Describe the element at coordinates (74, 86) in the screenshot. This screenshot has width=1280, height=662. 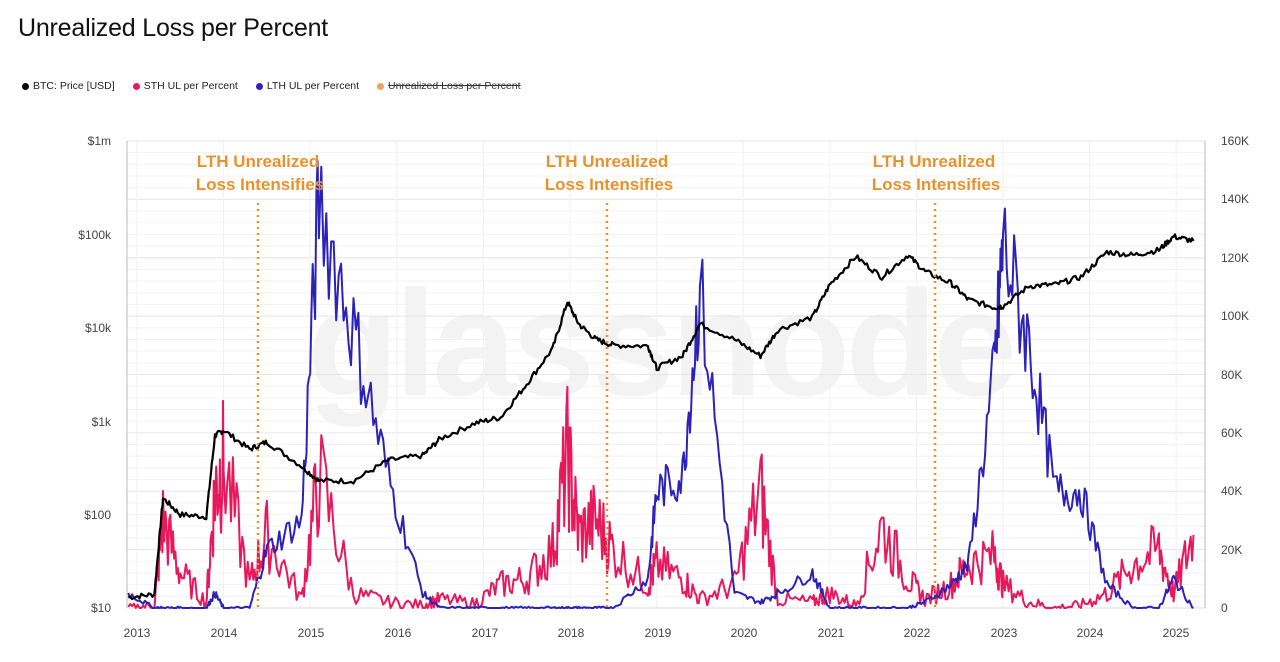
I see `legend-label: BTC: Price [USD]` at that location.